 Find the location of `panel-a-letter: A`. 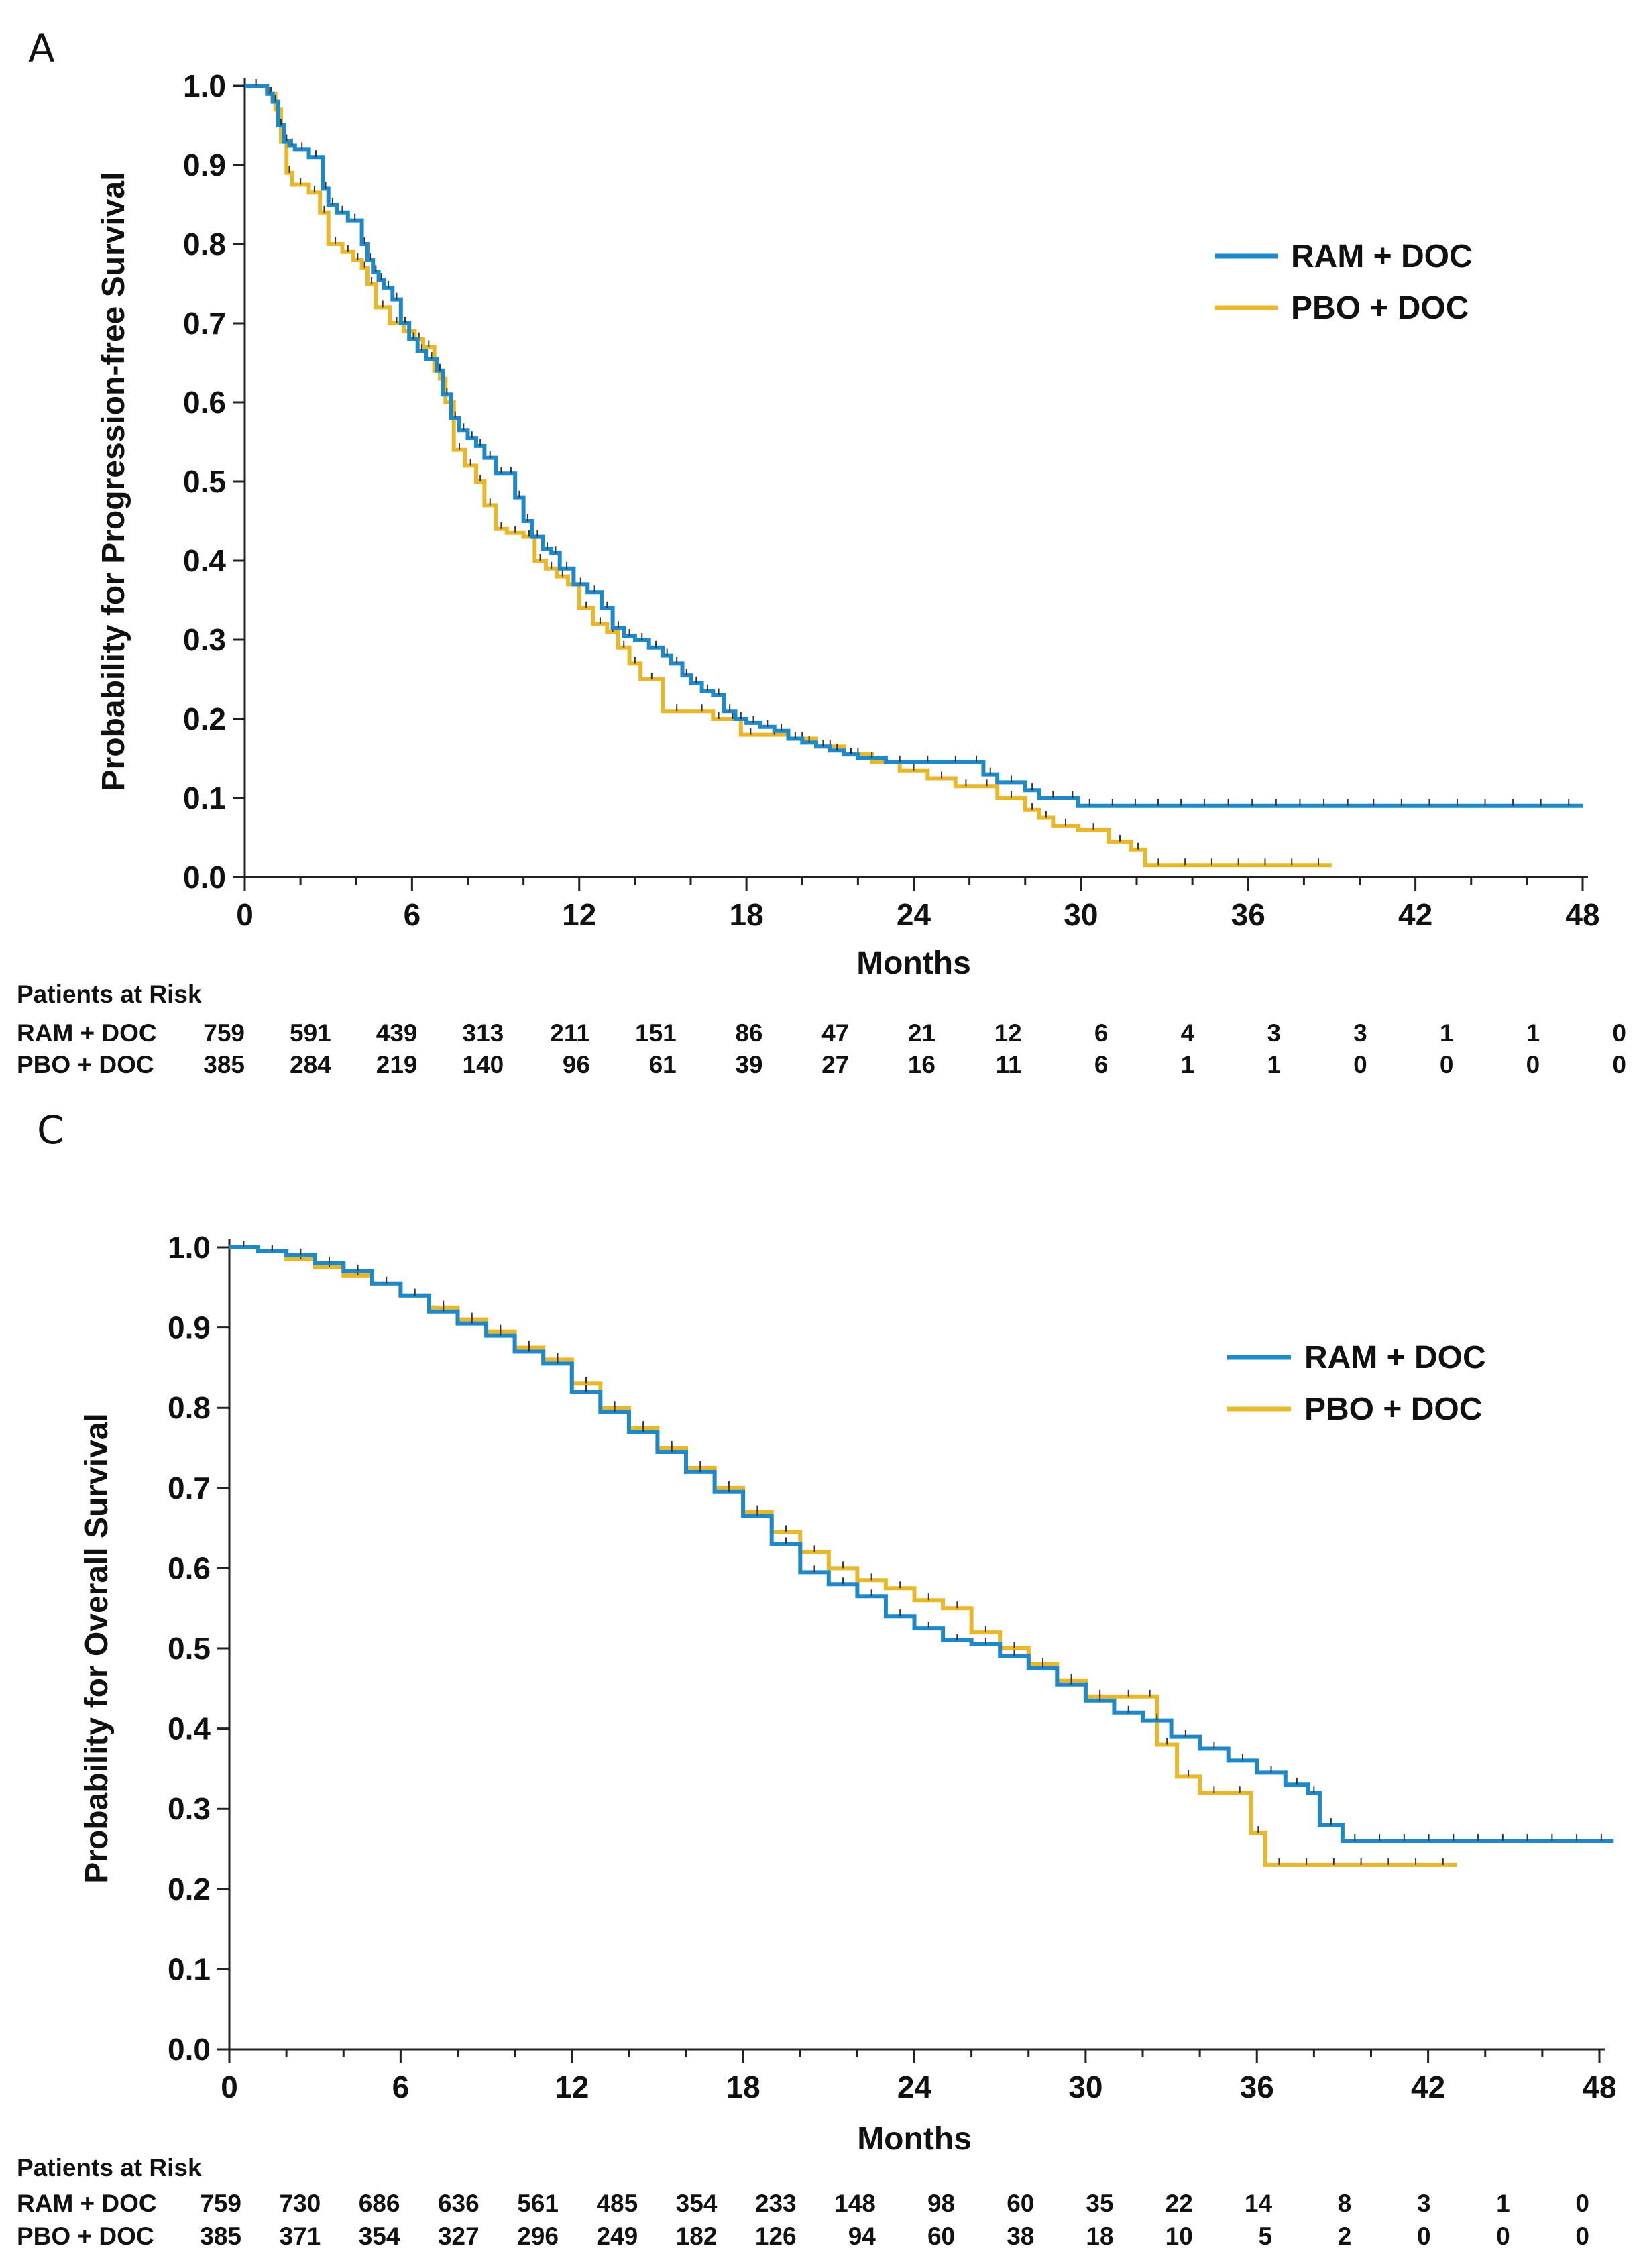

panel-a-letter: A is located at coordinates (41, 48).